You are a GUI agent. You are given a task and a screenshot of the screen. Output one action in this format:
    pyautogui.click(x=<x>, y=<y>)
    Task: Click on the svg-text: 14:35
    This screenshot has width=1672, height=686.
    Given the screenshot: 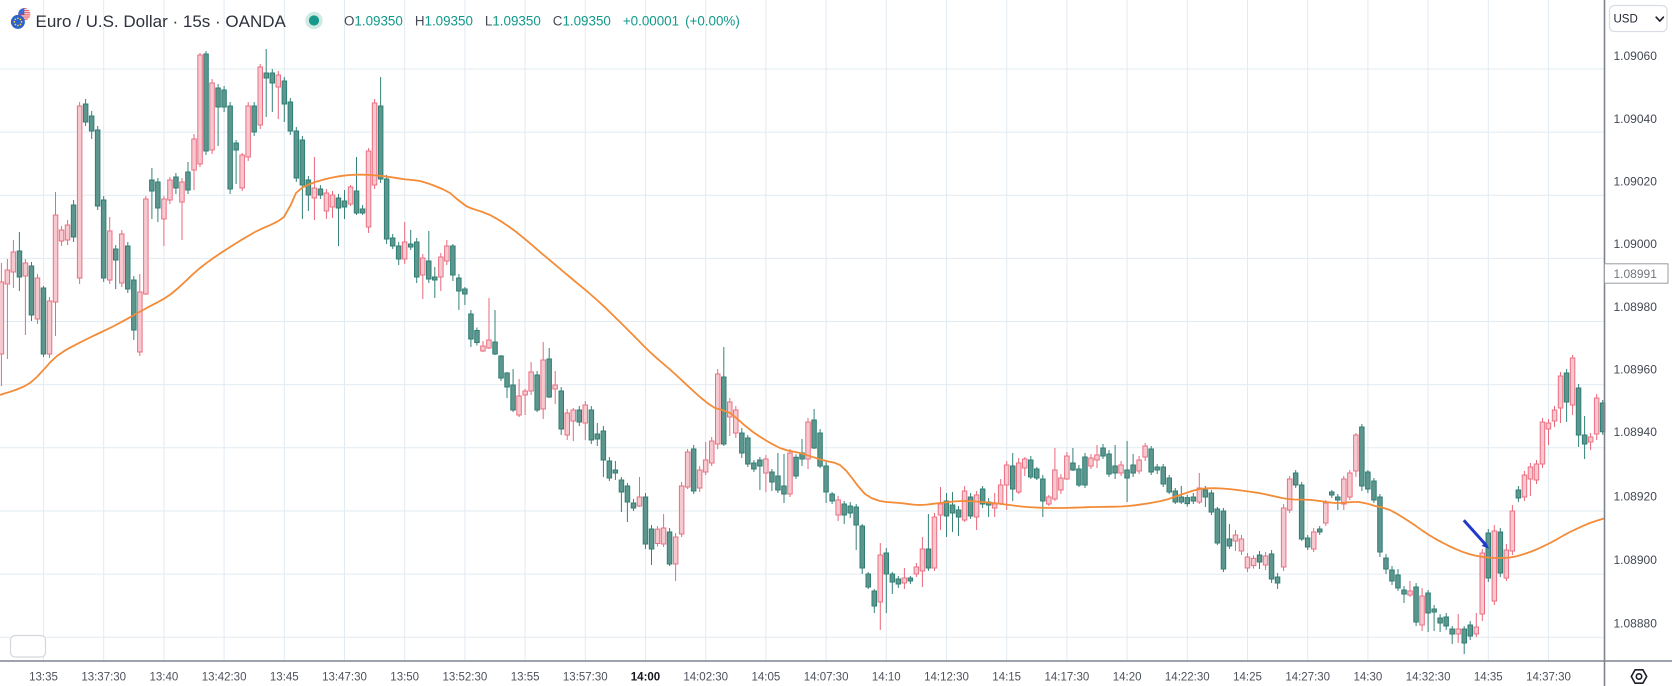 What is the action you would take?
    pyautogui.click(x=1488, y=678)
    